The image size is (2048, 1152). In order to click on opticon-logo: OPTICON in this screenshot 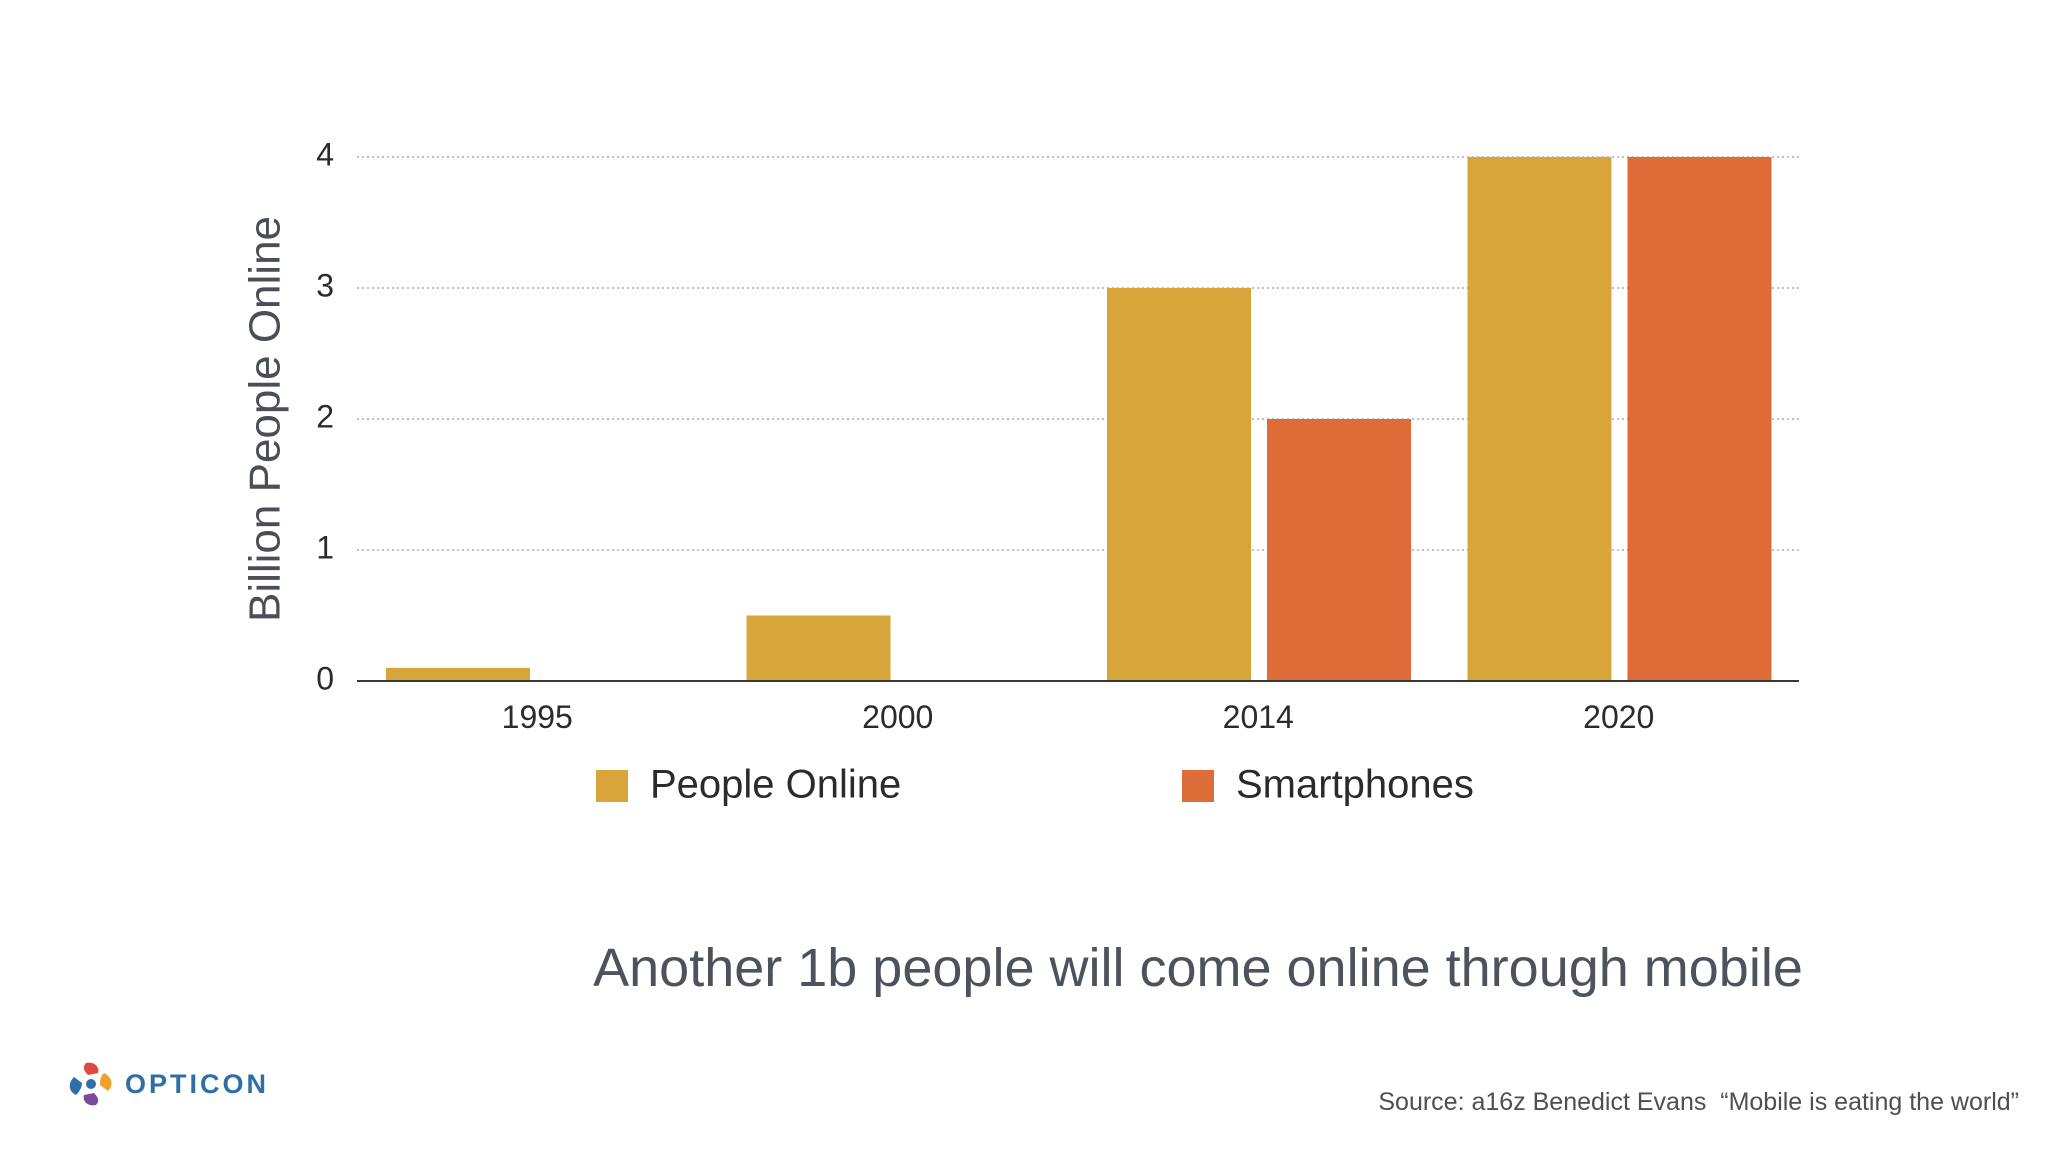, I will do `click(167, 1084)`.